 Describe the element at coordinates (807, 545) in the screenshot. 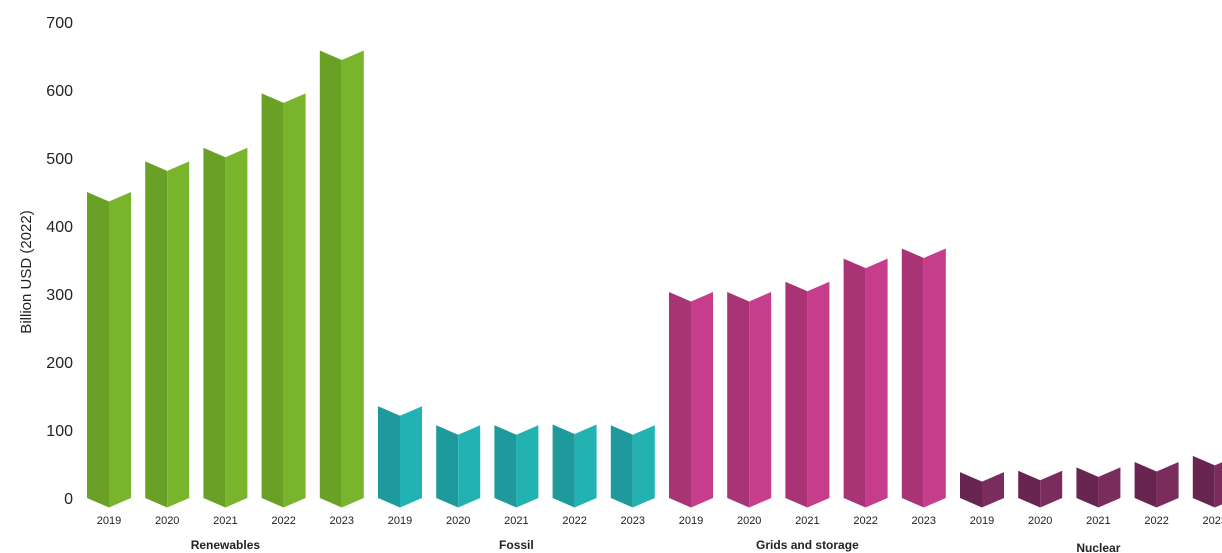

I see `group-label: Grids and storage` at that location.